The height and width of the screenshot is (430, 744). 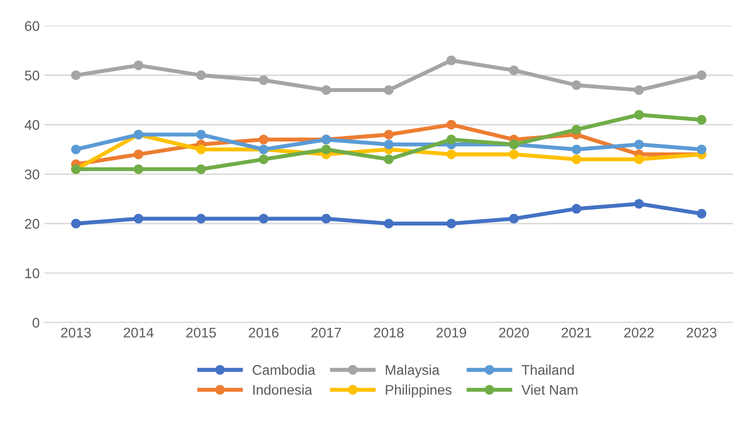 What do you see at coordinates (139, 333) in the screenshot?
I see `x-tick-label: 2014` at bounding box center [139, 333].